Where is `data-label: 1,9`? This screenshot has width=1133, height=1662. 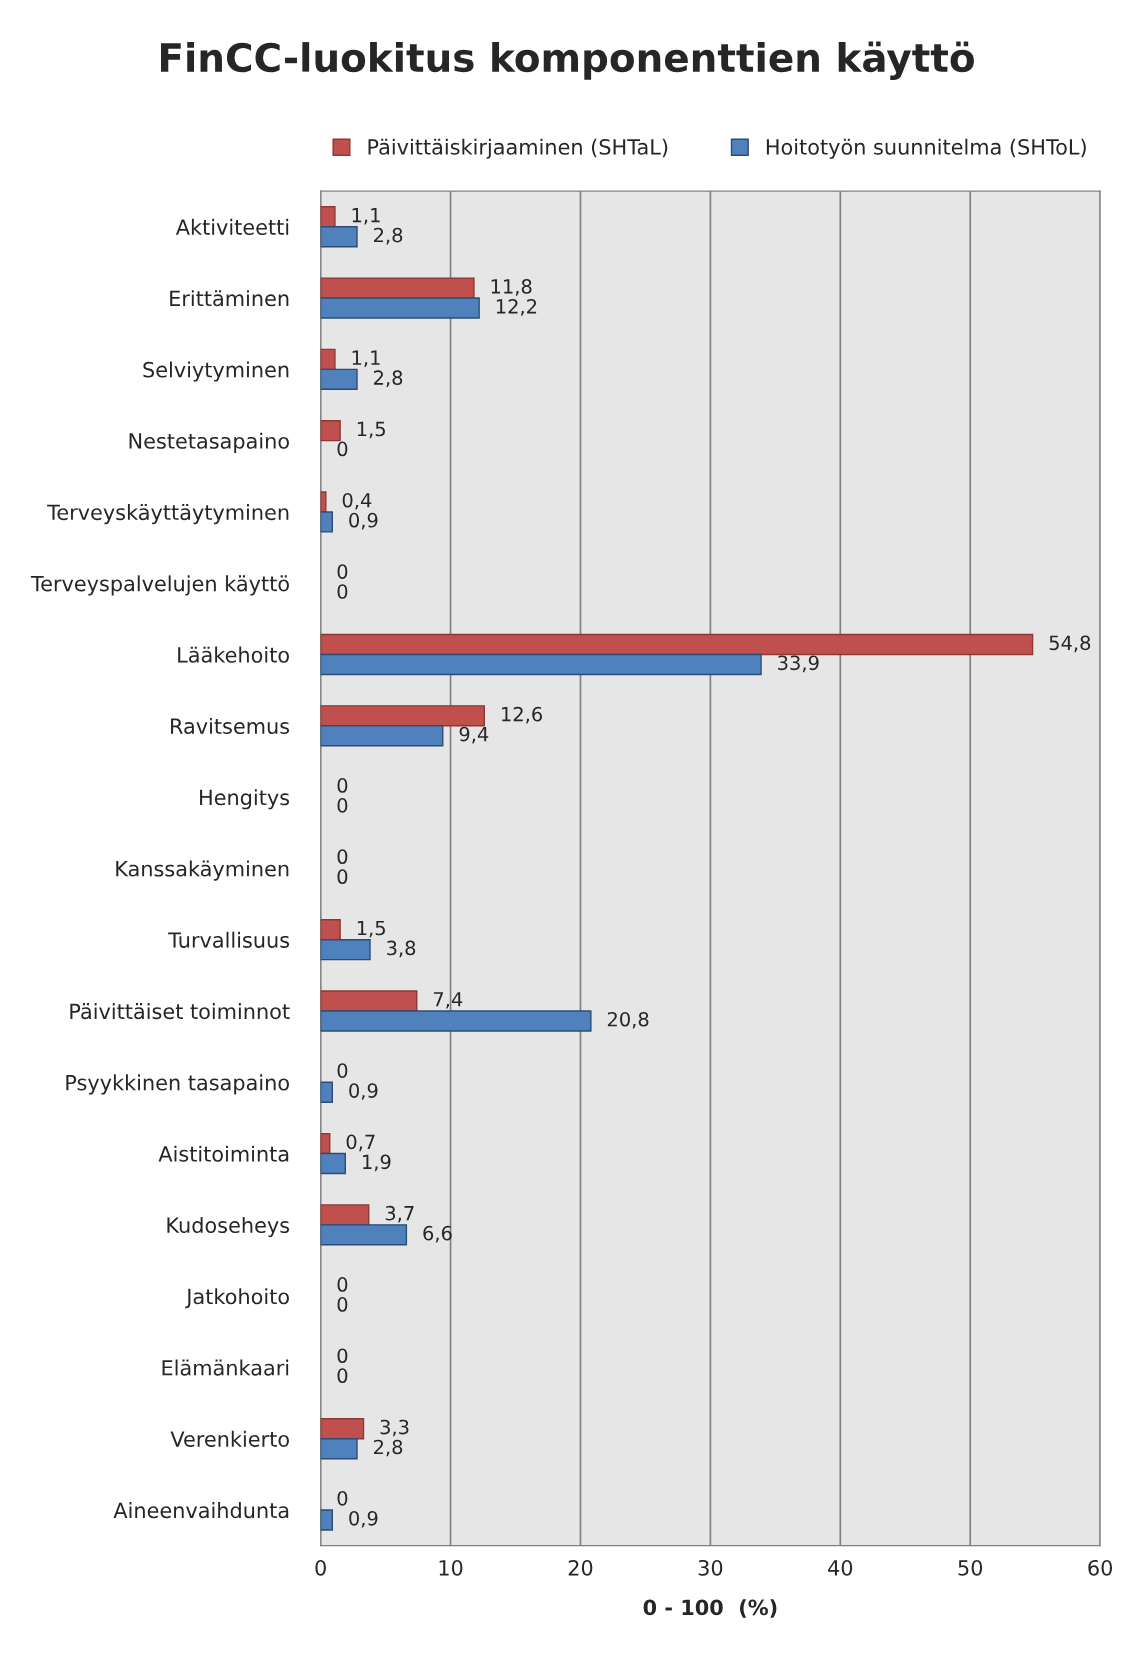
data-label: 1,9 is located at coordinates (377, 1163).